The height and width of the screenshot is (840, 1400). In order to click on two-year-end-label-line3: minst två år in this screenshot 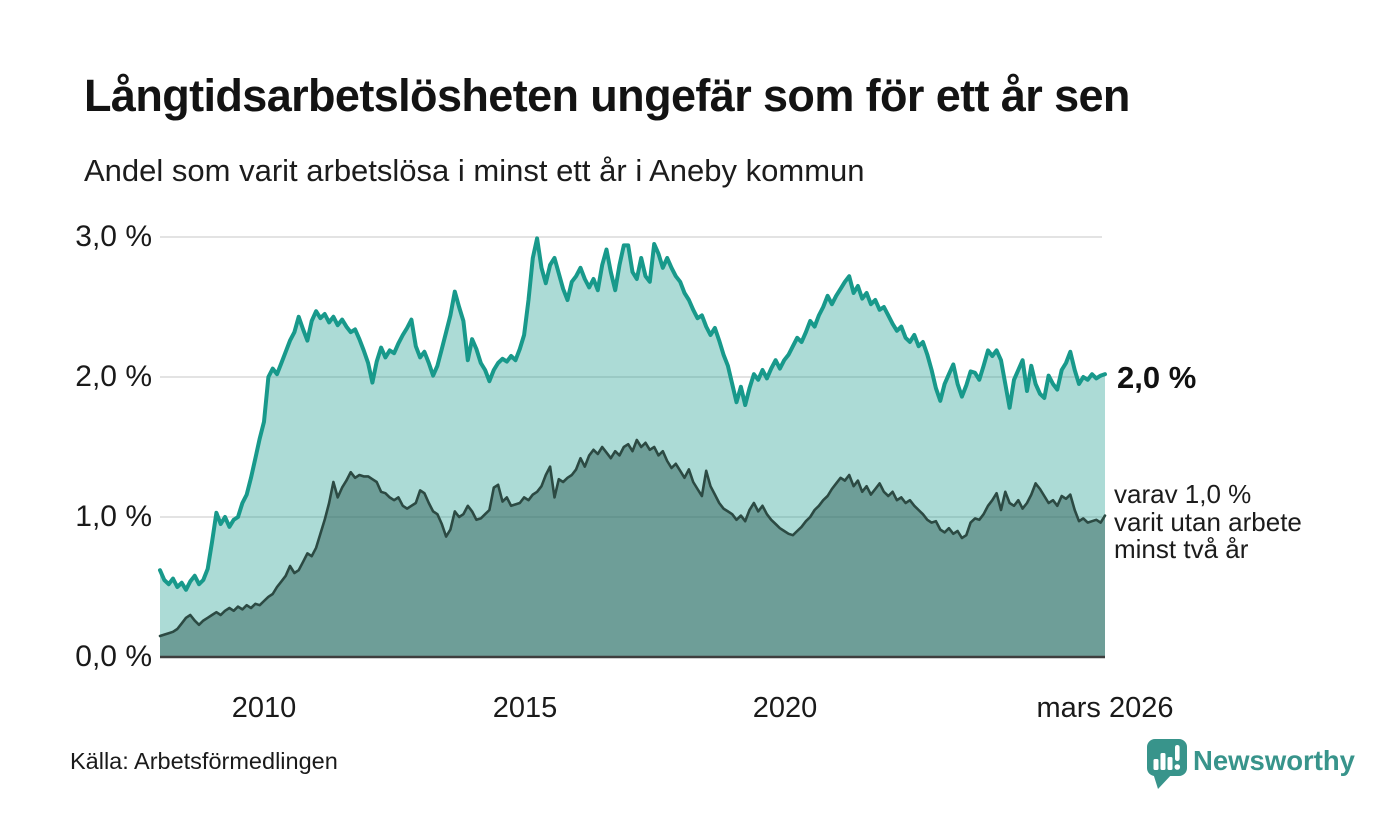, I will do `click(1181, 549)`.